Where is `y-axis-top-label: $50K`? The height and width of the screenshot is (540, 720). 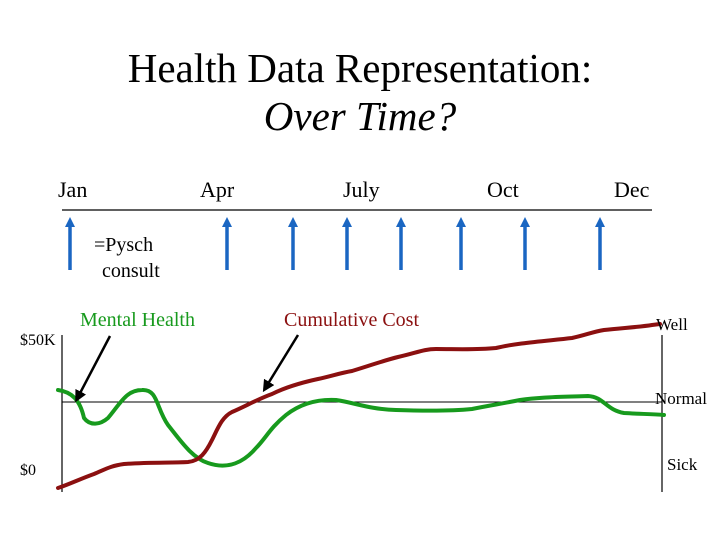 y-axis-top-label: $50K is located at coordinates (38, 340).